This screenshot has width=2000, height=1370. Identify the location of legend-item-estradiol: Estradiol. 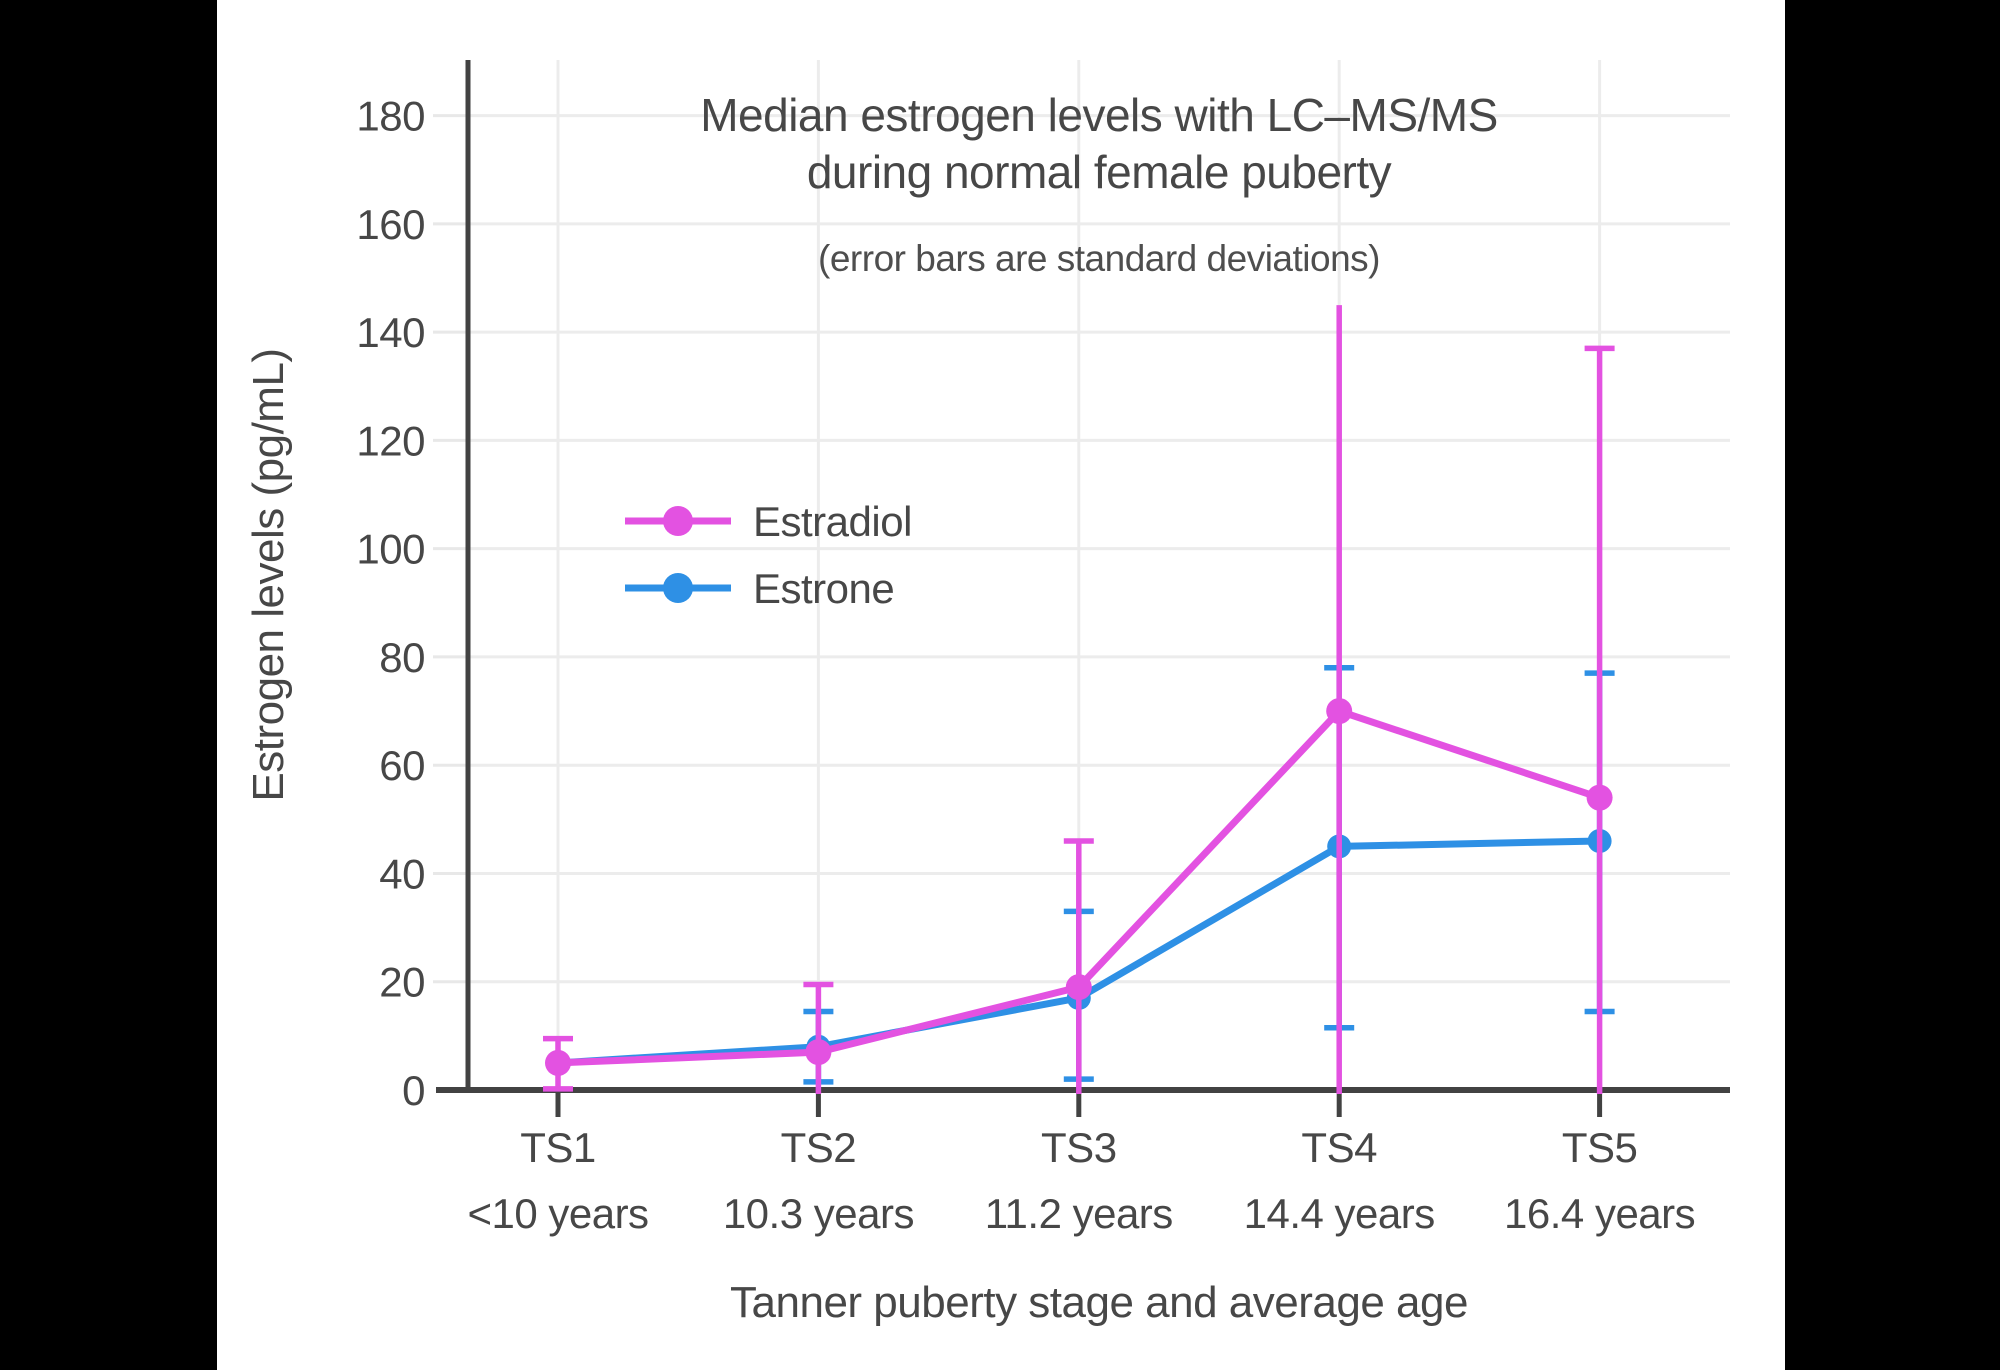
(768, 521).